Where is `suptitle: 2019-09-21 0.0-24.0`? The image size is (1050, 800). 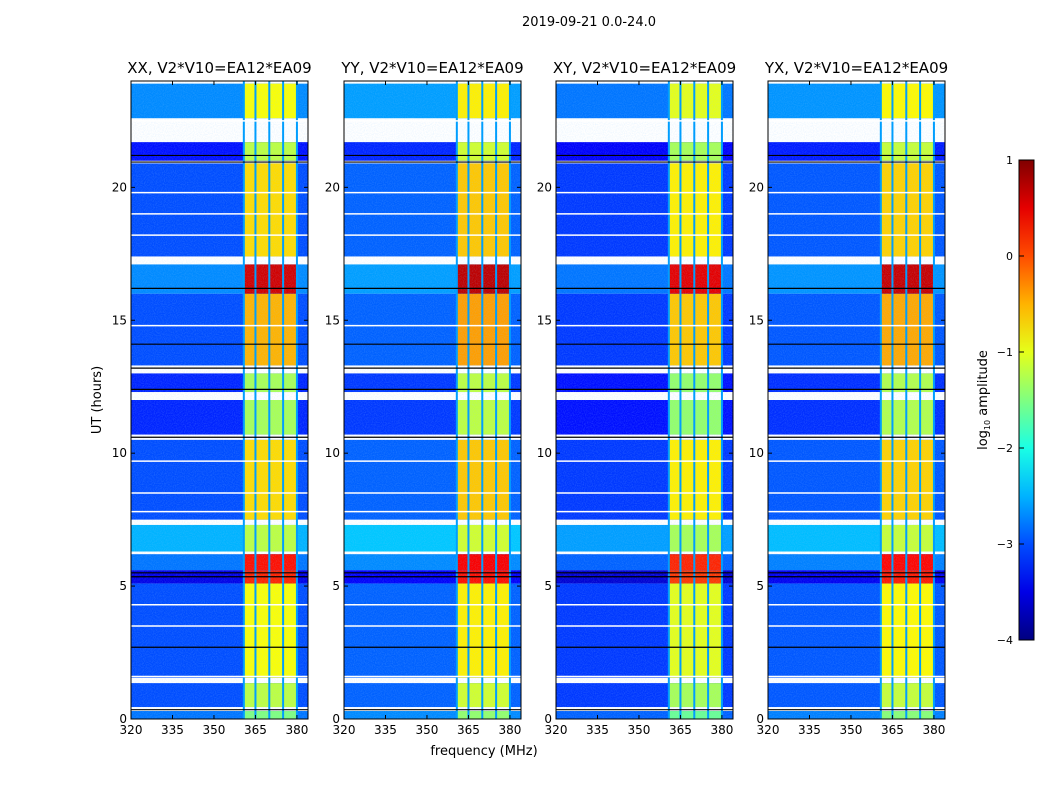 suptitle: 2019-09-21 0.0-24.0 is located at coordinates (589, 22).